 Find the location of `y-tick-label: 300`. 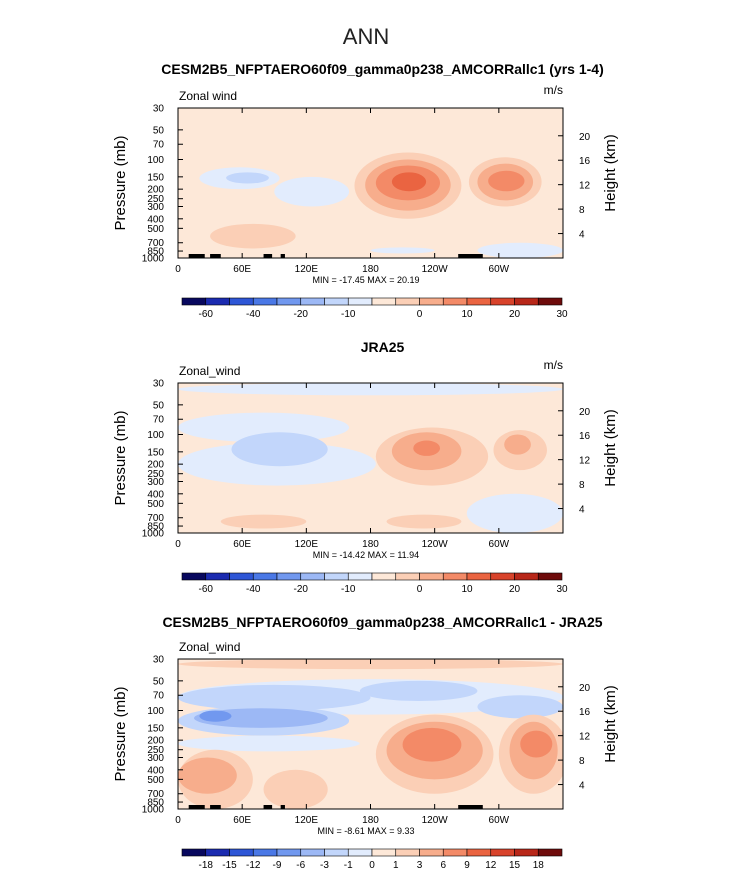

y-tick-label: 300 is located at coordinates (155, 482).